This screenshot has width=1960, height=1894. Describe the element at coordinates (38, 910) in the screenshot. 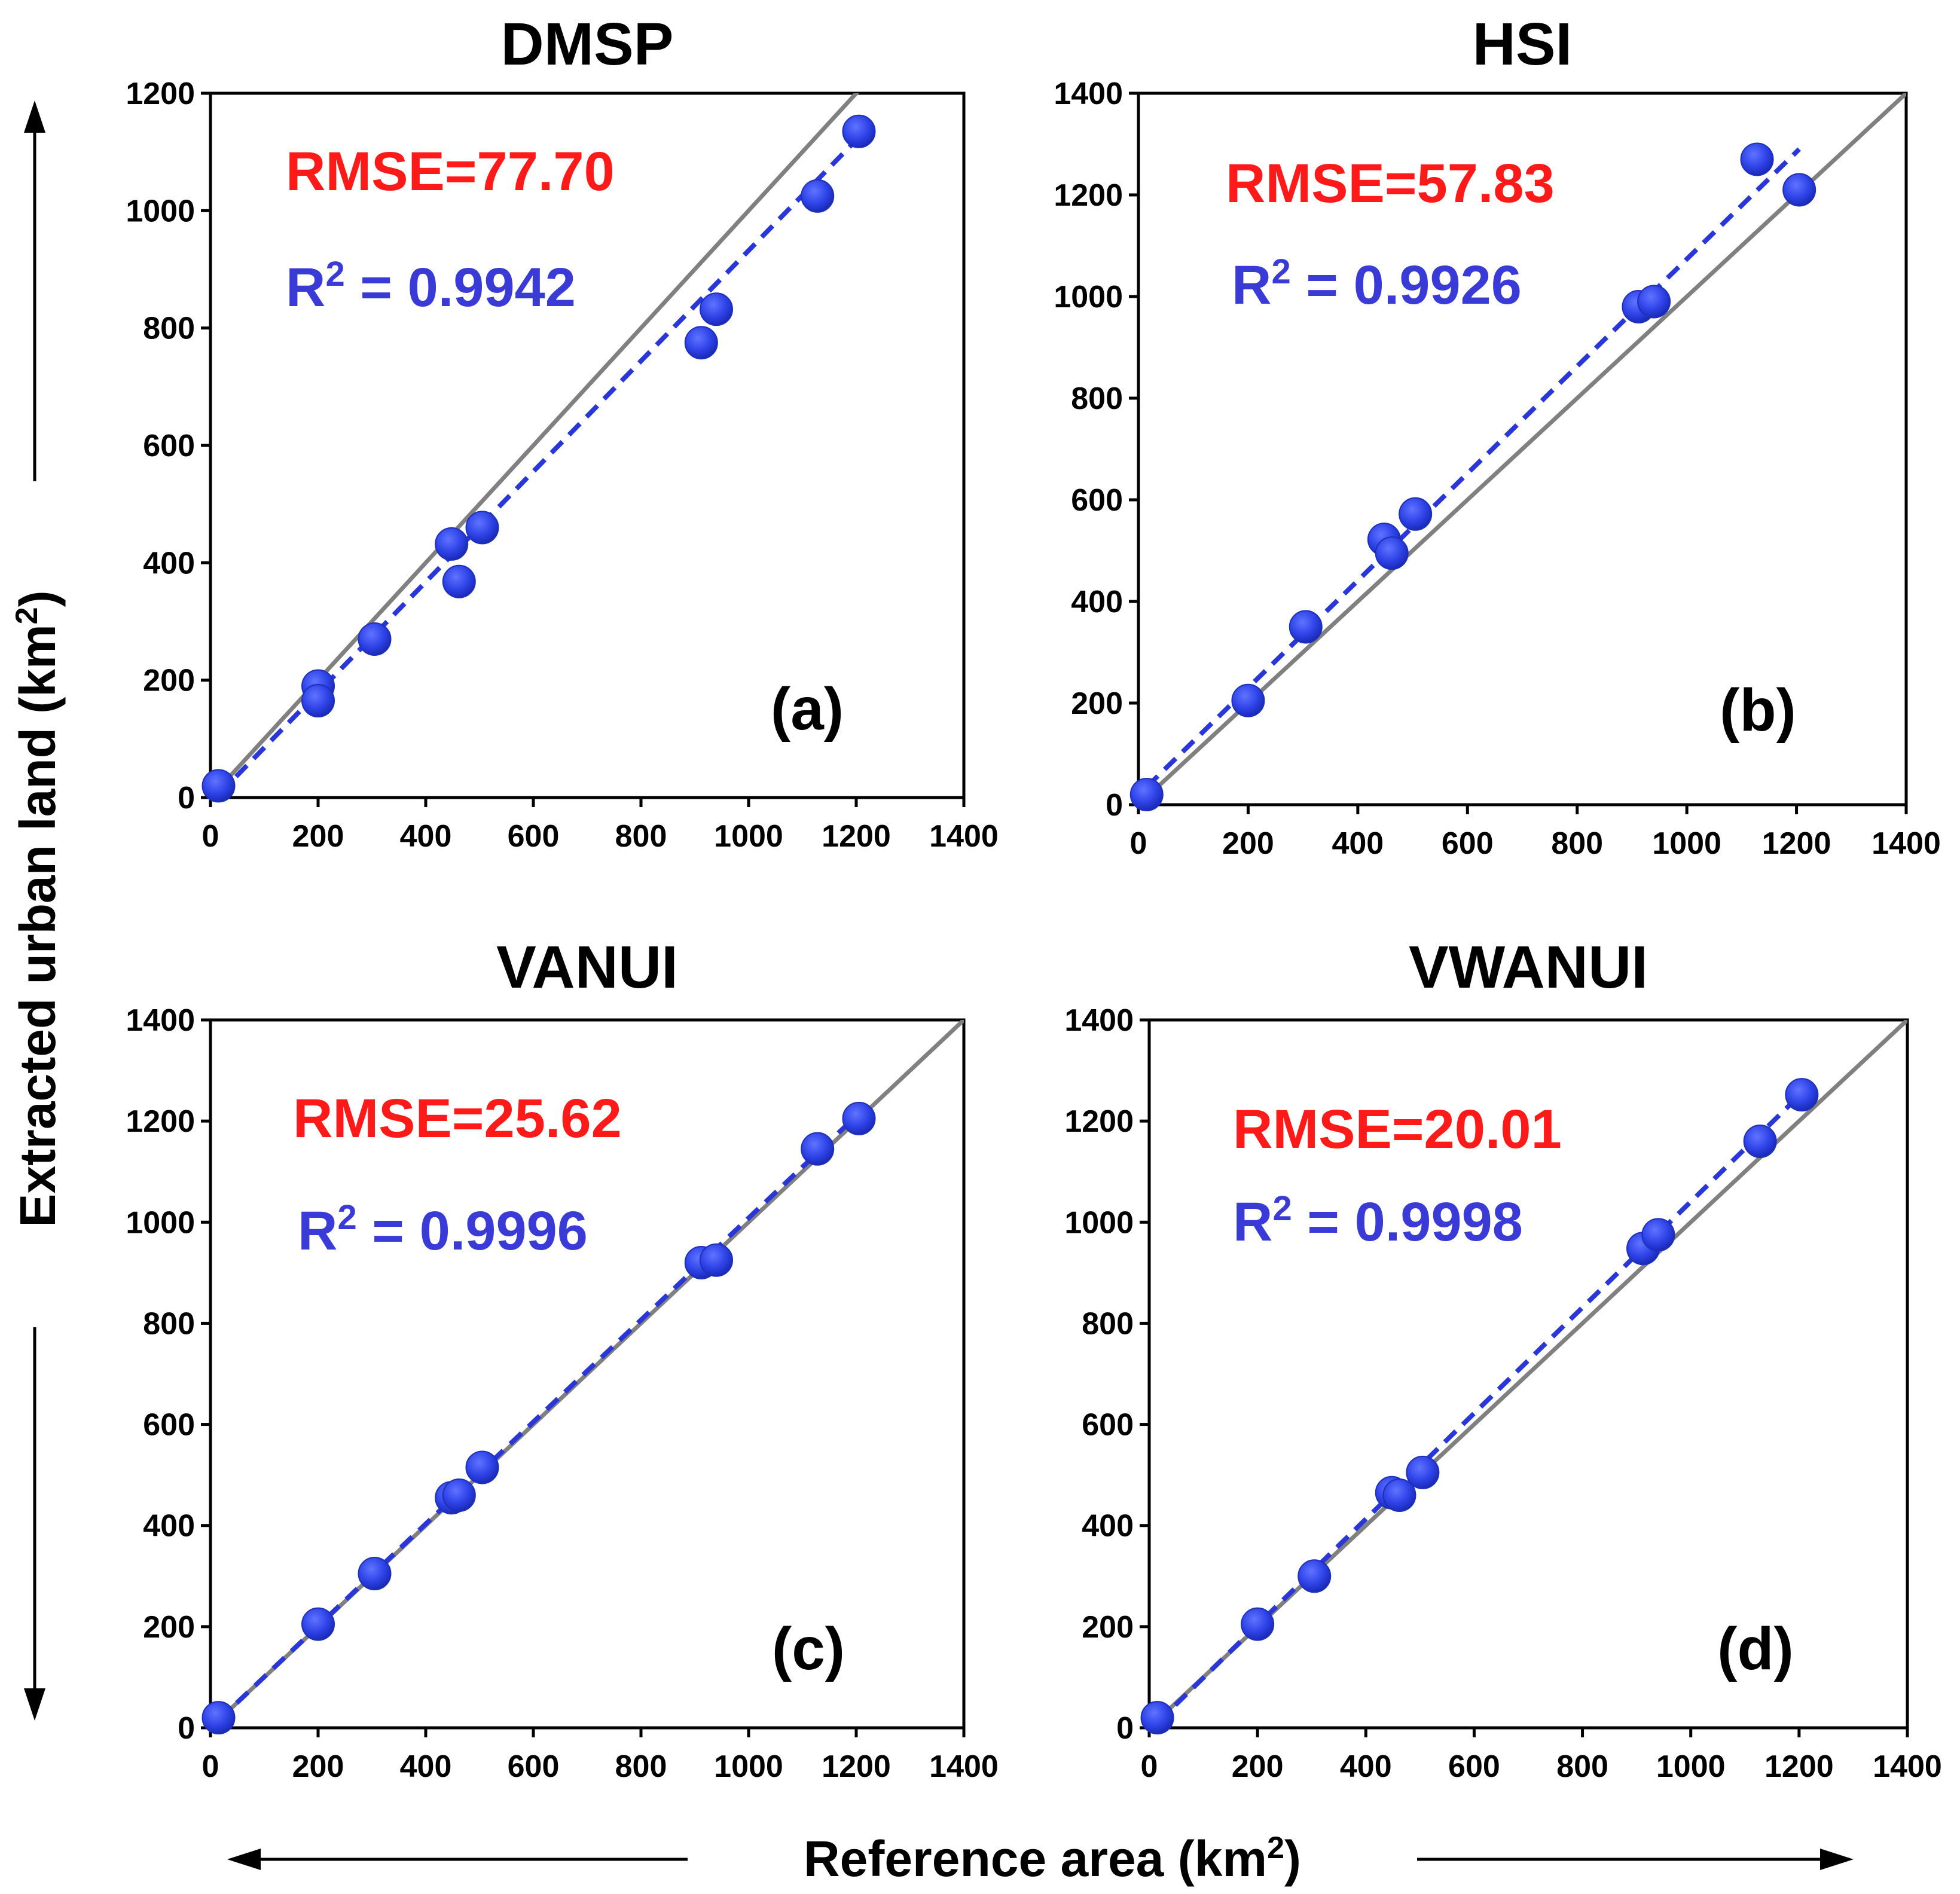

I see `y-axis-title-group: Extracted urban land (km2)` at that location.